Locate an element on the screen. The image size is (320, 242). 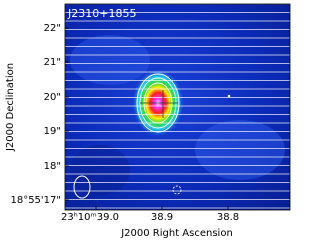
x-axis: 23ʰ10ᵐ39.0 38.9 38.8 is located at coordinates (150, 214).